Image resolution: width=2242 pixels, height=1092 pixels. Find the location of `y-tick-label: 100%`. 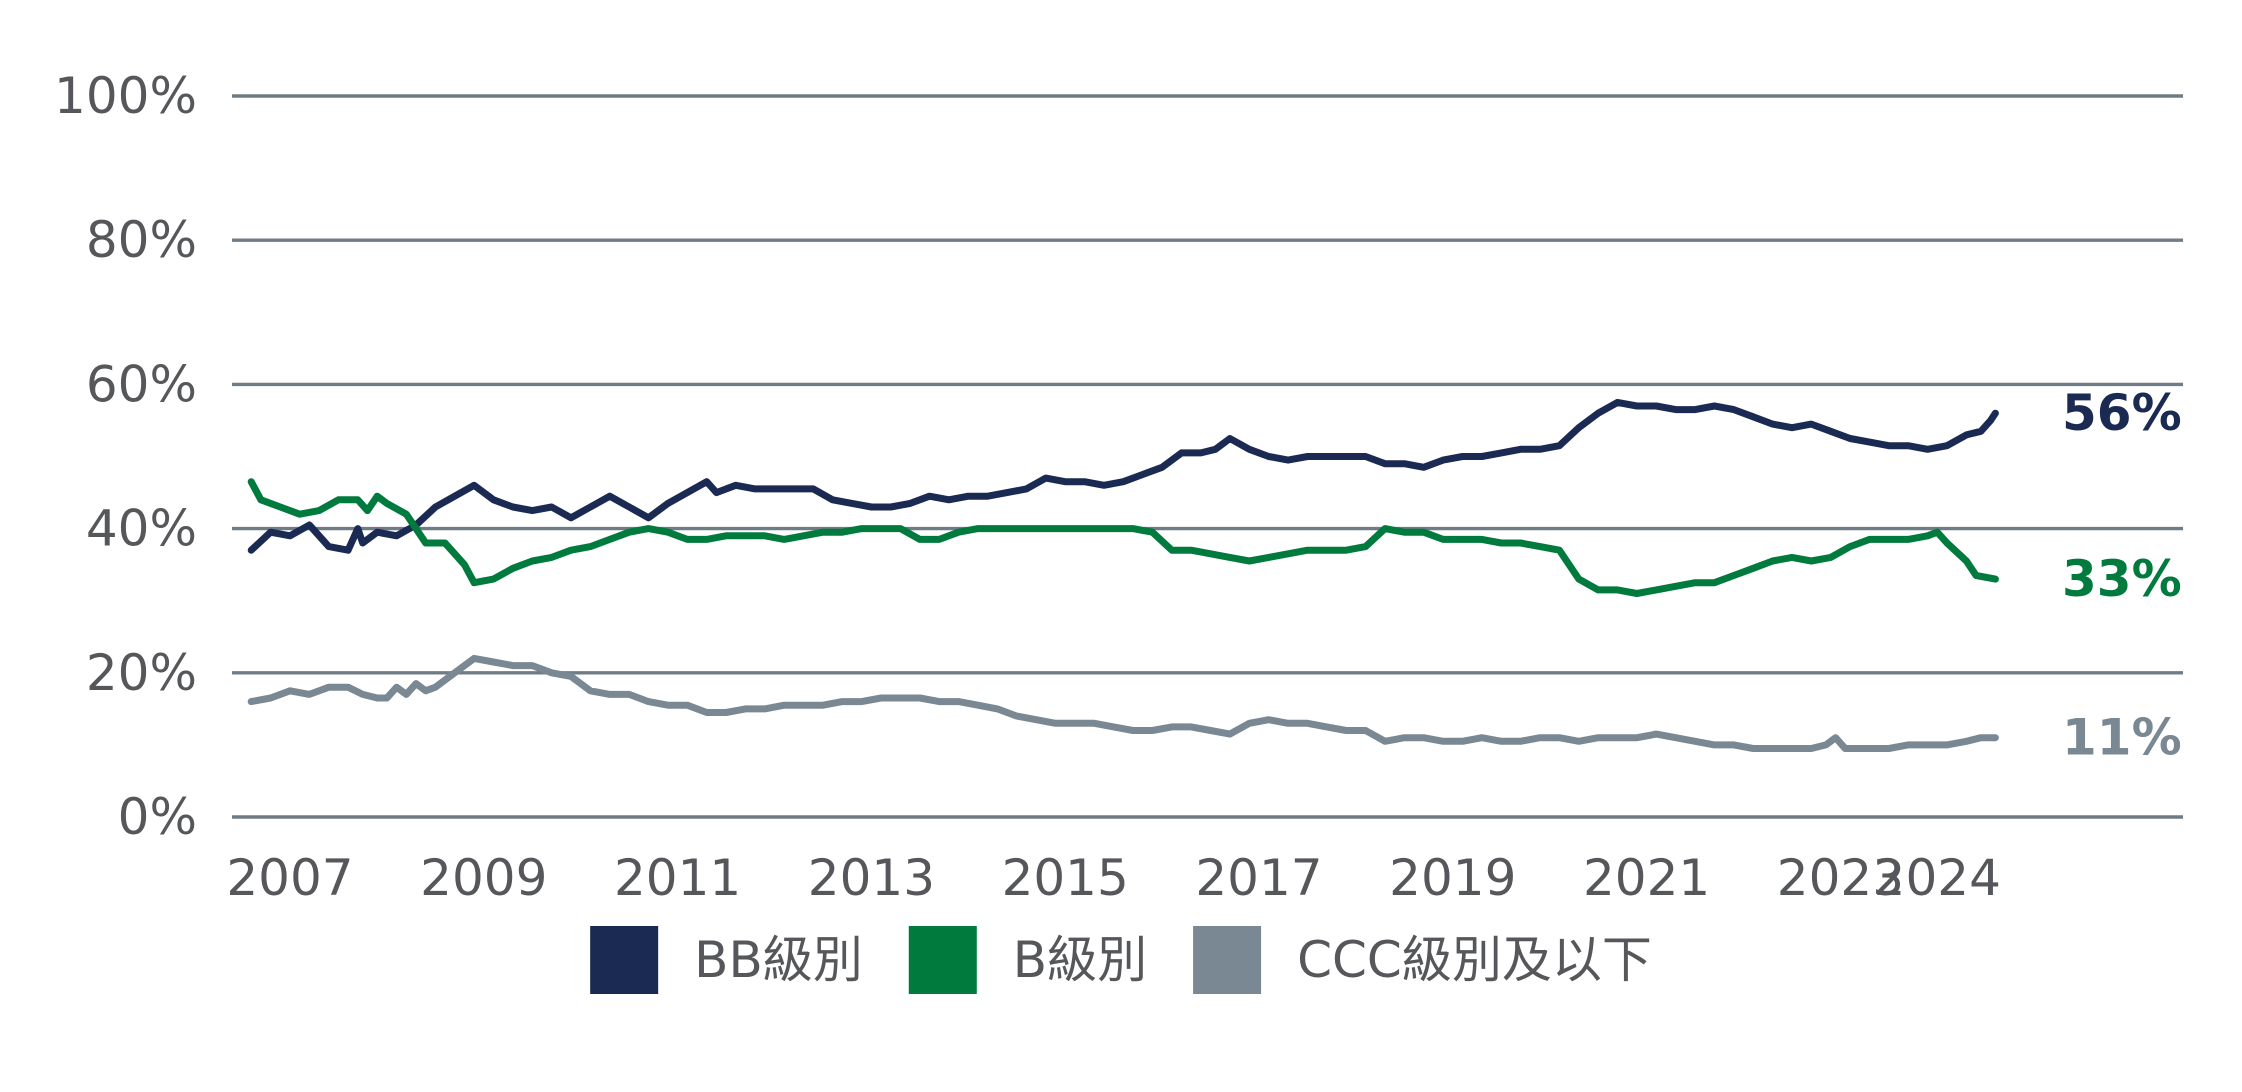

y-tick-label: 100% is located at coordinates (125, 96).